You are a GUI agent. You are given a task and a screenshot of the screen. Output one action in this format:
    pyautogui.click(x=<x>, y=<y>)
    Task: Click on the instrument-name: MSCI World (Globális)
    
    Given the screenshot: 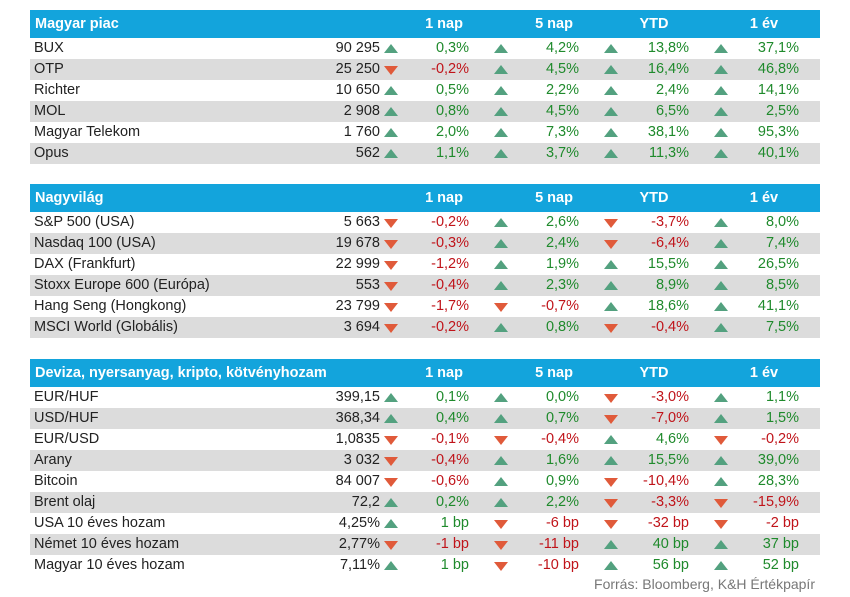 What is the action you would take?
    pyautogui.click(x=106, y=327)
    